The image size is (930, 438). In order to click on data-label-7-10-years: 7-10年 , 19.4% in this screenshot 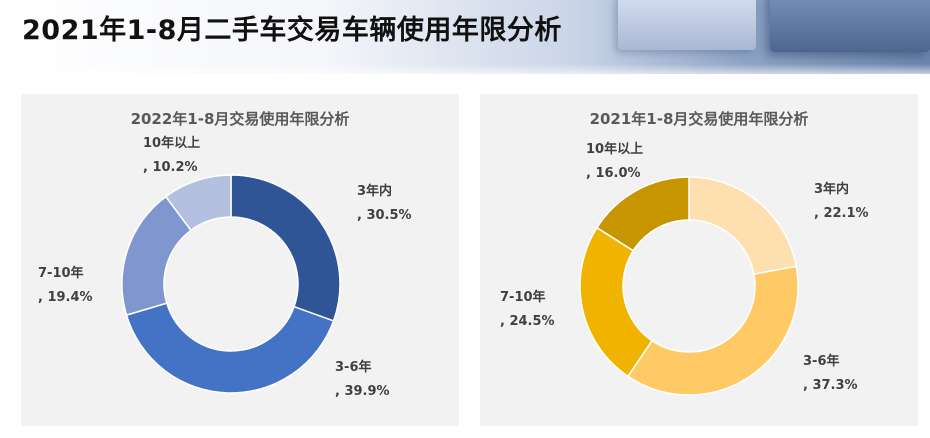, I will do `click(65, 286)`.